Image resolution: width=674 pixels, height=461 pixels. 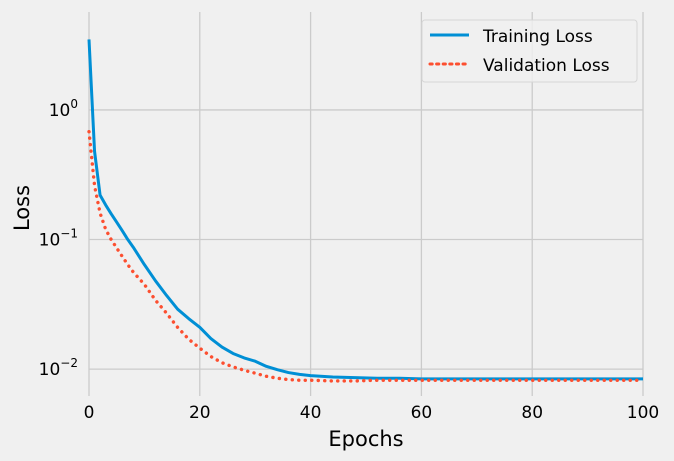 What do you see at coordinates (69, 234) in the screenshot?
I see `y-tick-exponent: −1` at bounding box center [69, 234].